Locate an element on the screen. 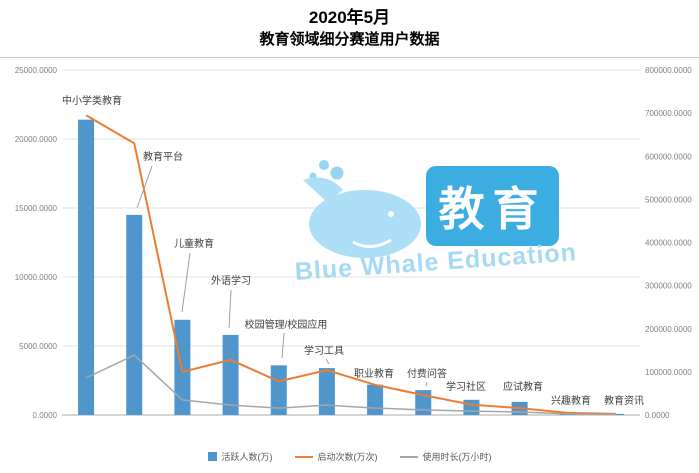 The height and width of the screenshot is (473, 699). svg-text: 25000.0000 is located at coordinates (36, 70).